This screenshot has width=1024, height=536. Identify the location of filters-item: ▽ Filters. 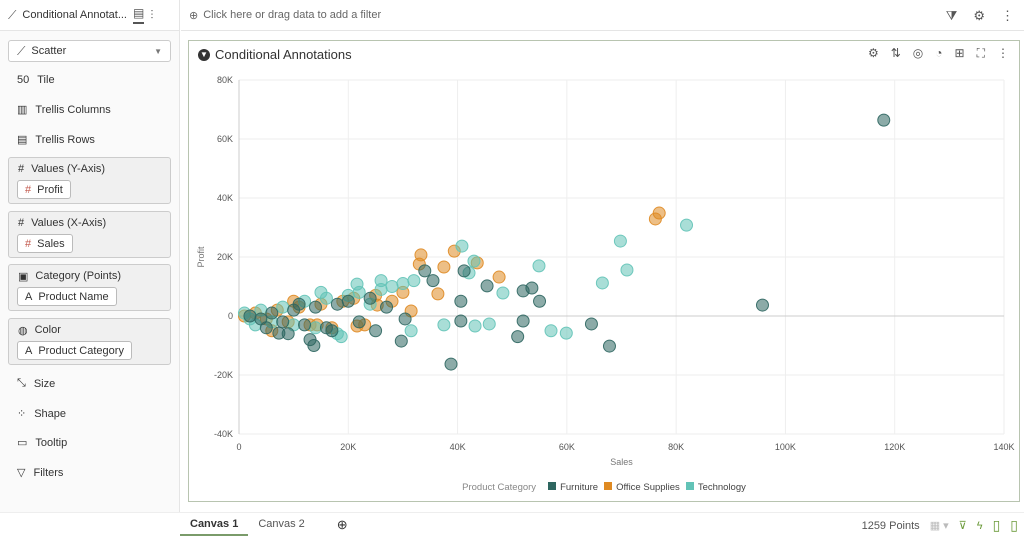
(40, 473).